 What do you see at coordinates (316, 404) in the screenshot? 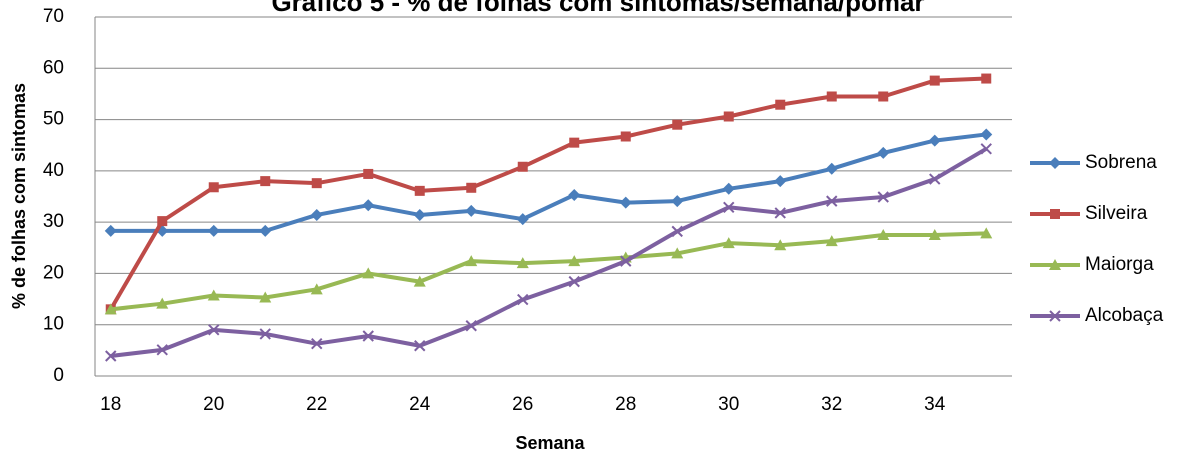
I see `x-tick-label: 22` at bounding box center [316, 404].